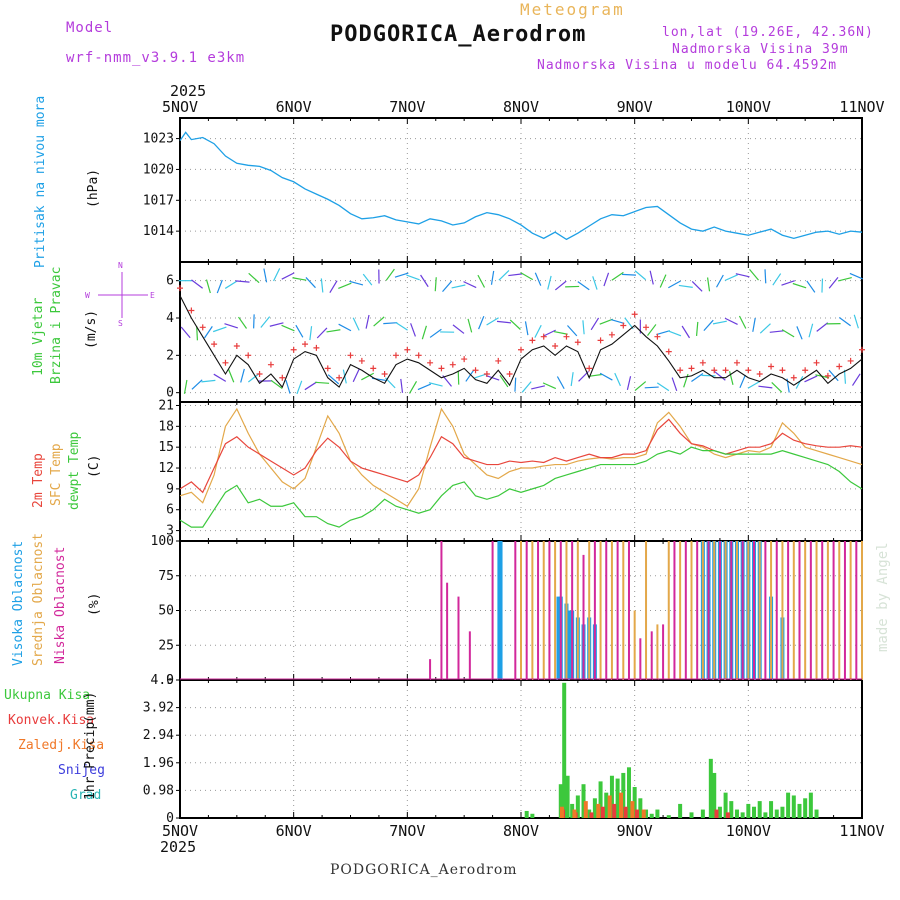 Image resolution: width=900 pixels, height=900 pixels. What do you see at coordinates (158, 139) in the screenshot?
I see `y-tick-label: 1023` at bounding box center [158, 139].